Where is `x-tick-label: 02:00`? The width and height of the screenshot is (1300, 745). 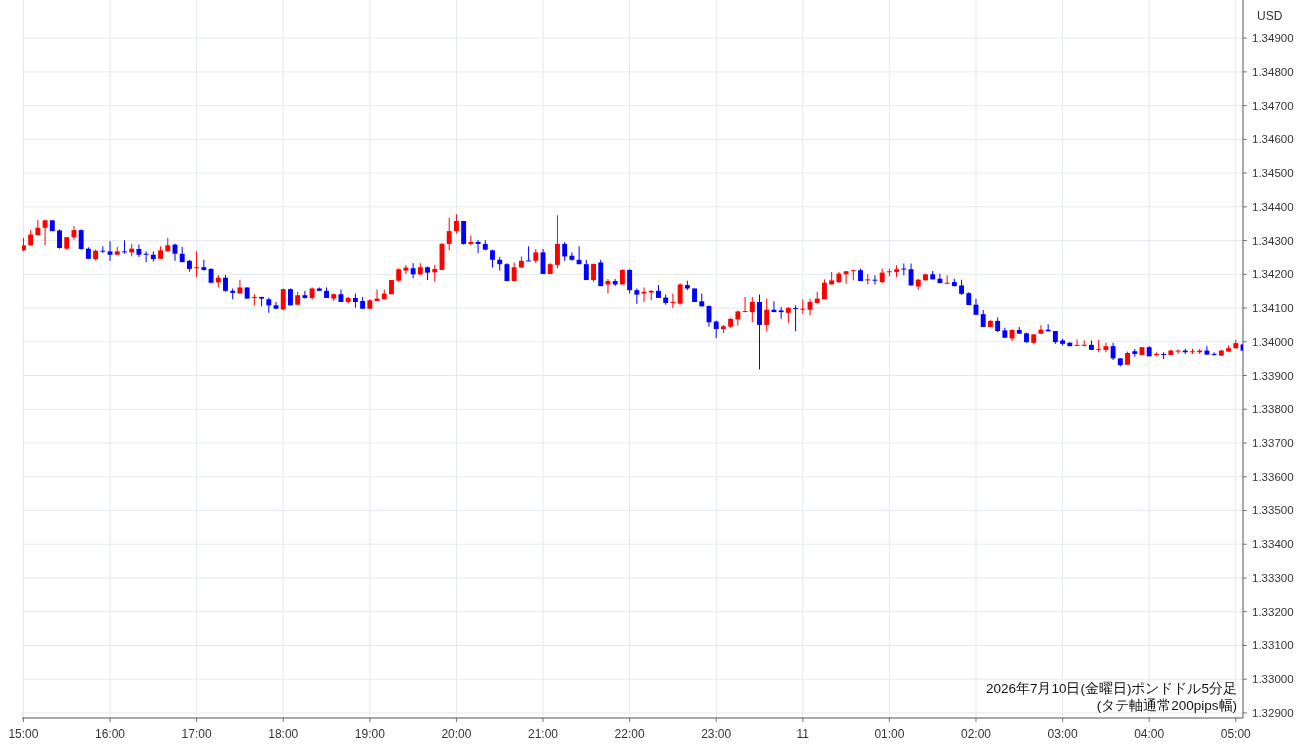 x-tick-label: 02:00 is located at coordinates (976, 734).